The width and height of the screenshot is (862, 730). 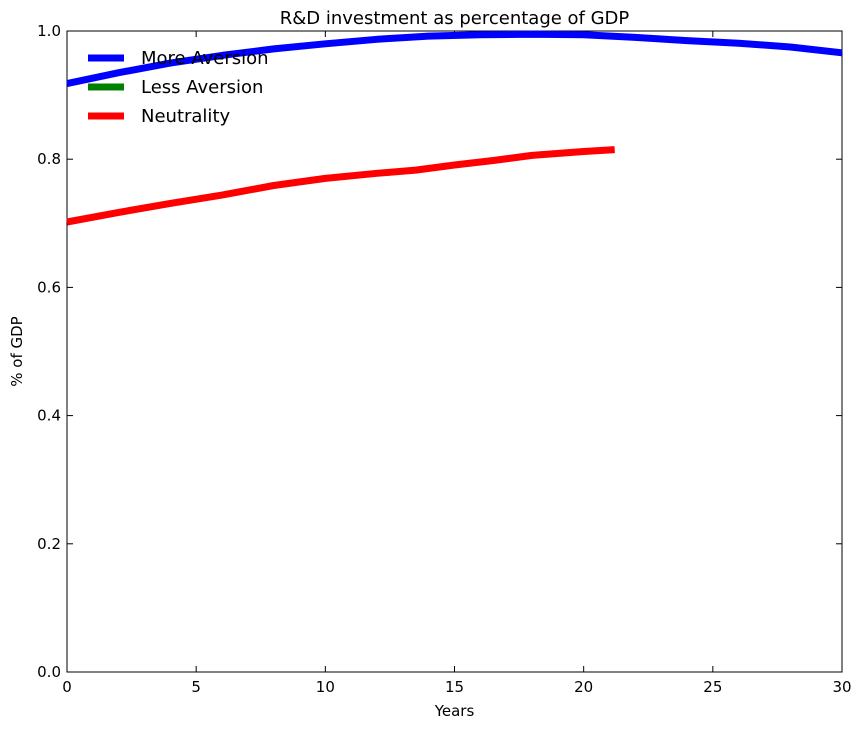 What do you see at coordinates (49, 672) in the screenshot?
I see `y-tick-label: 0.0` at bounding box center [49, 672].